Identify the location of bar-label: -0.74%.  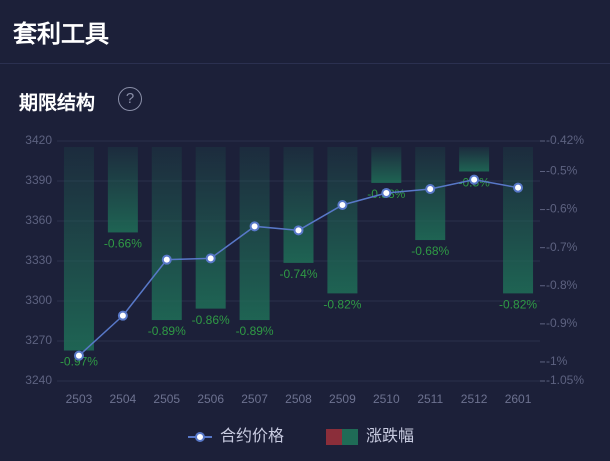
(298, 274).